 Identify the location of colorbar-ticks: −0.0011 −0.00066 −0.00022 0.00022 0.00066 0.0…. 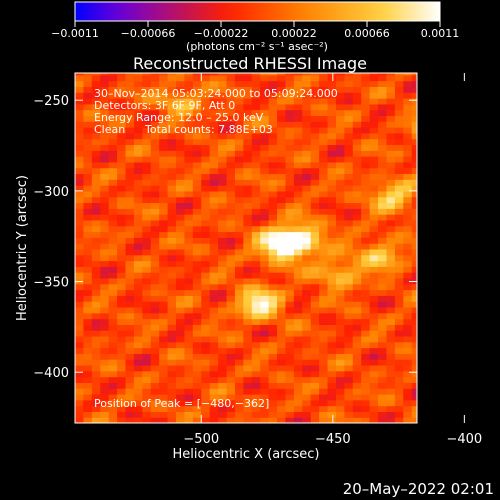
(255, 30).